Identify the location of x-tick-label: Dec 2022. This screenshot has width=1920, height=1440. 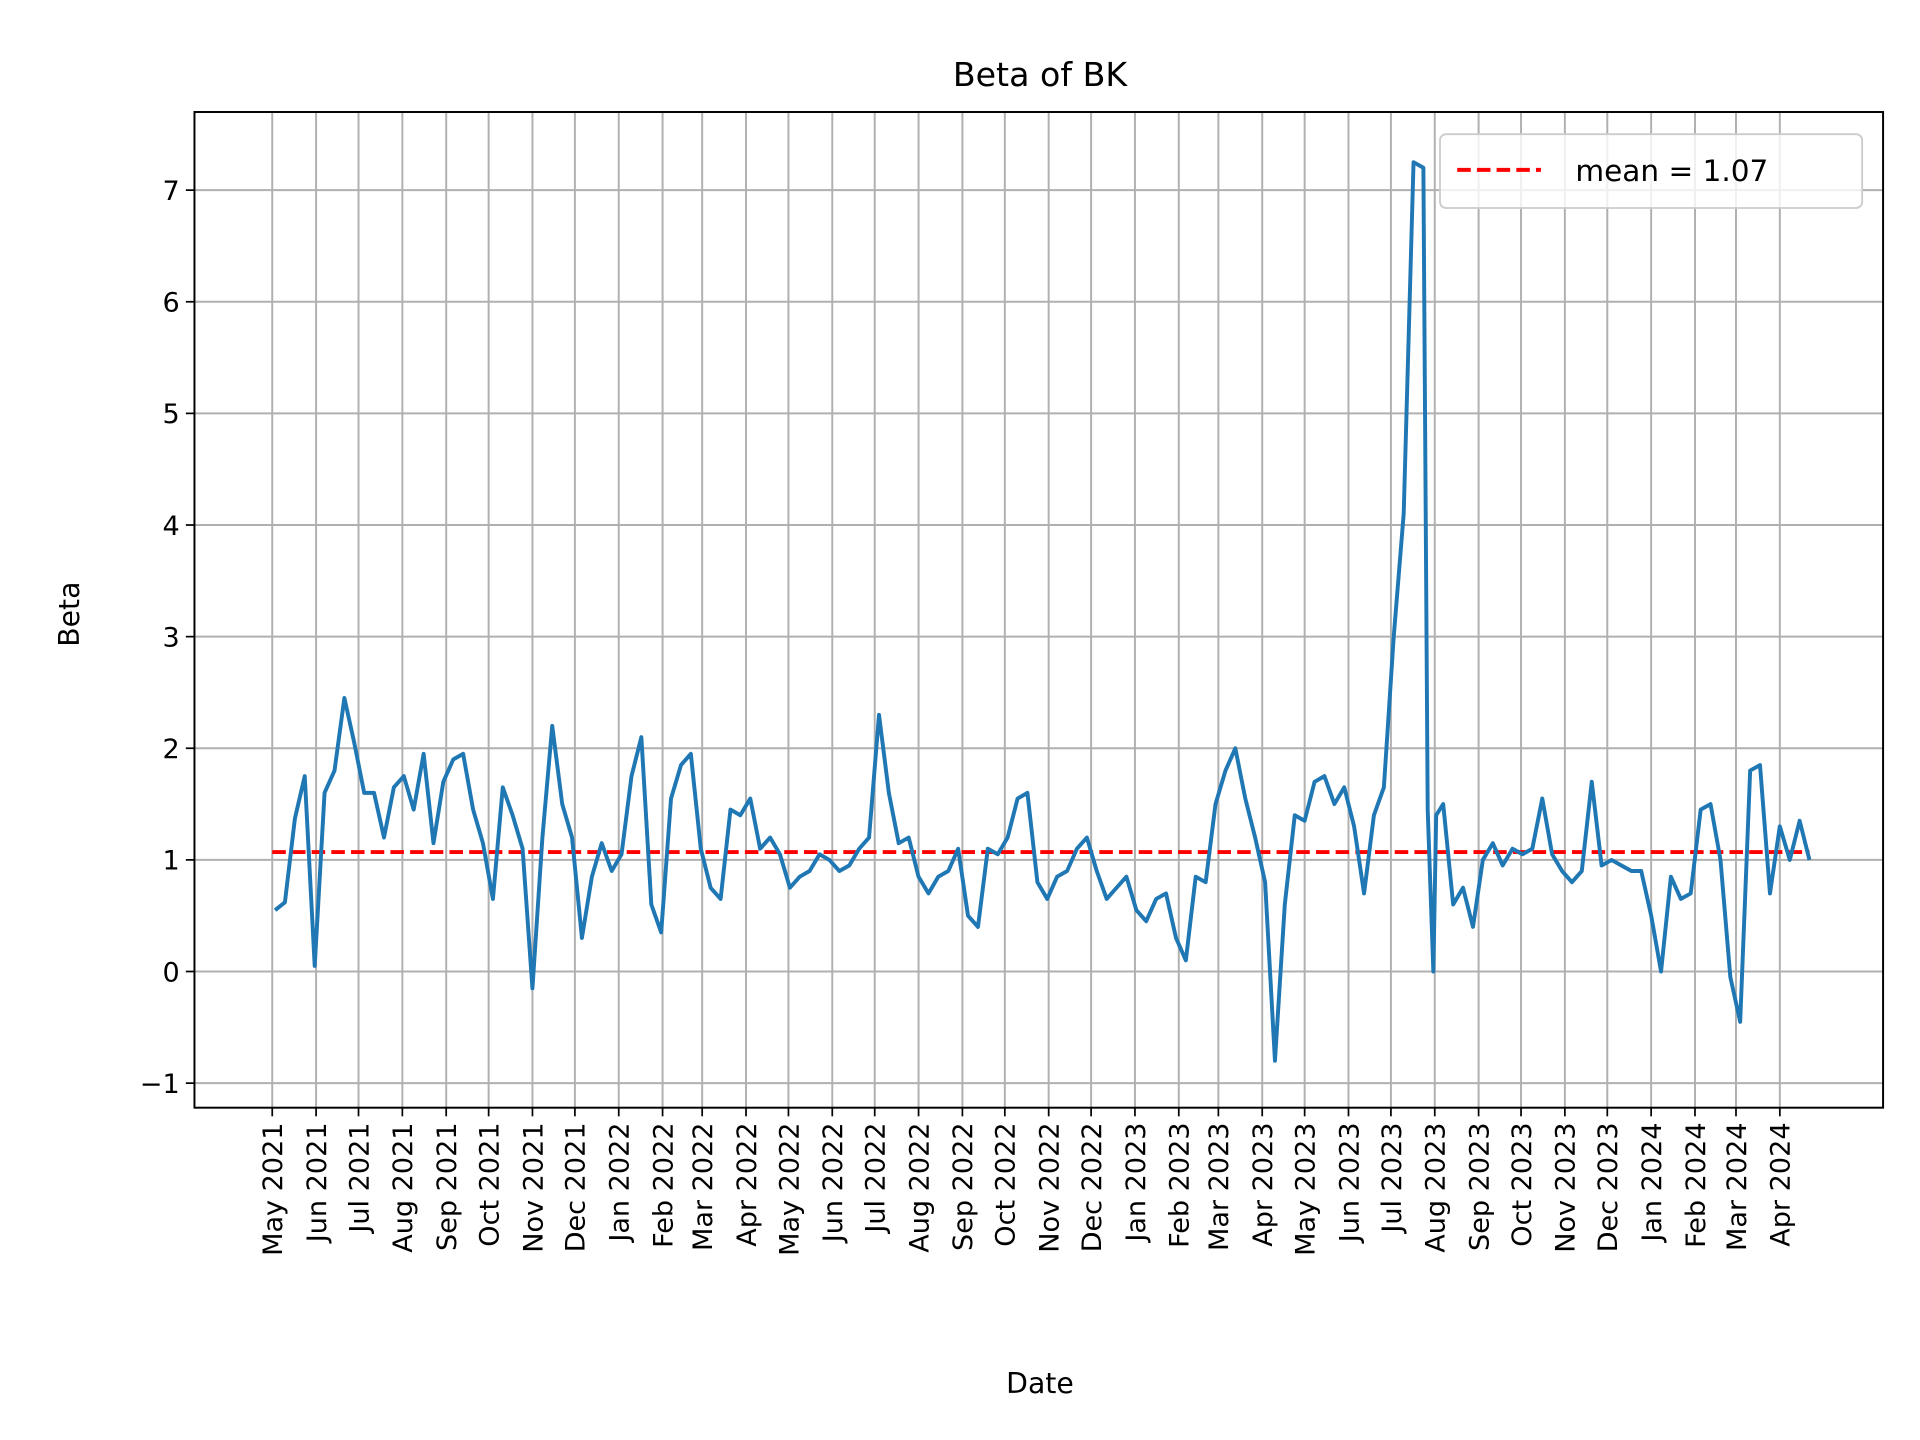
(1092, 1187).